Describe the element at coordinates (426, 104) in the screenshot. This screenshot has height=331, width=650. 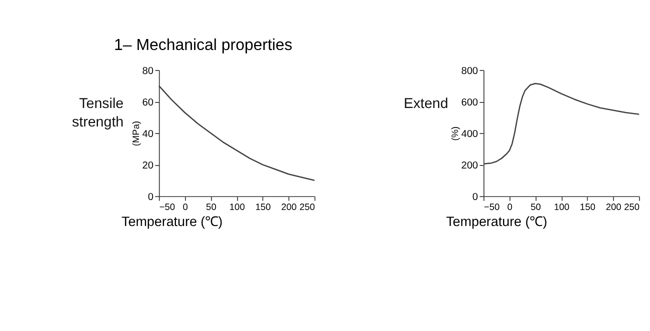
I see `text: Extend` at that location.